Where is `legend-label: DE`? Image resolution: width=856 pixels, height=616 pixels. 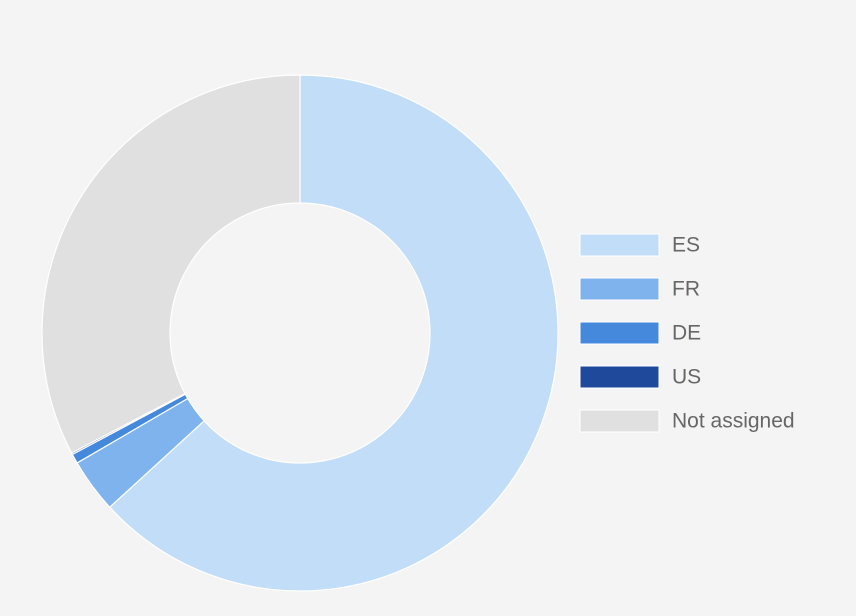 legend-label: DE is located at coordinates (686, 333).